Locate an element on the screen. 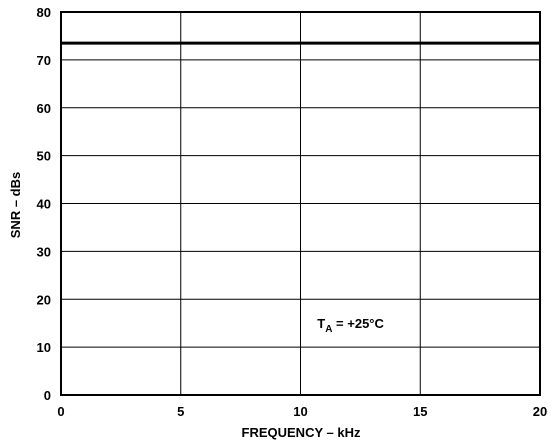 The height and width of the screenshot is (442, 553). y-tick-label: 10 is located at coordinates (44, 347).